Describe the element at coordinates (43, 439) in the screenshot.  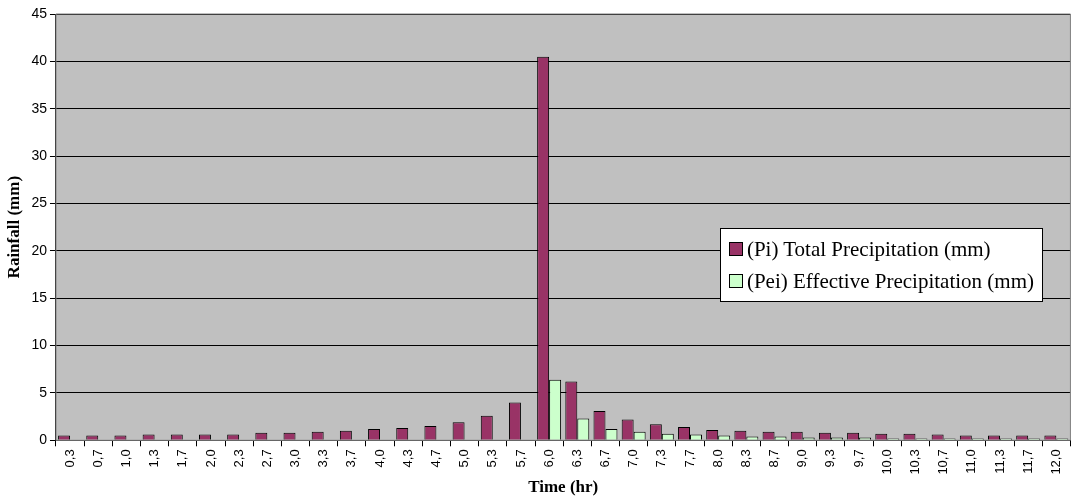
I see `y-tick-label: 0` at that location.